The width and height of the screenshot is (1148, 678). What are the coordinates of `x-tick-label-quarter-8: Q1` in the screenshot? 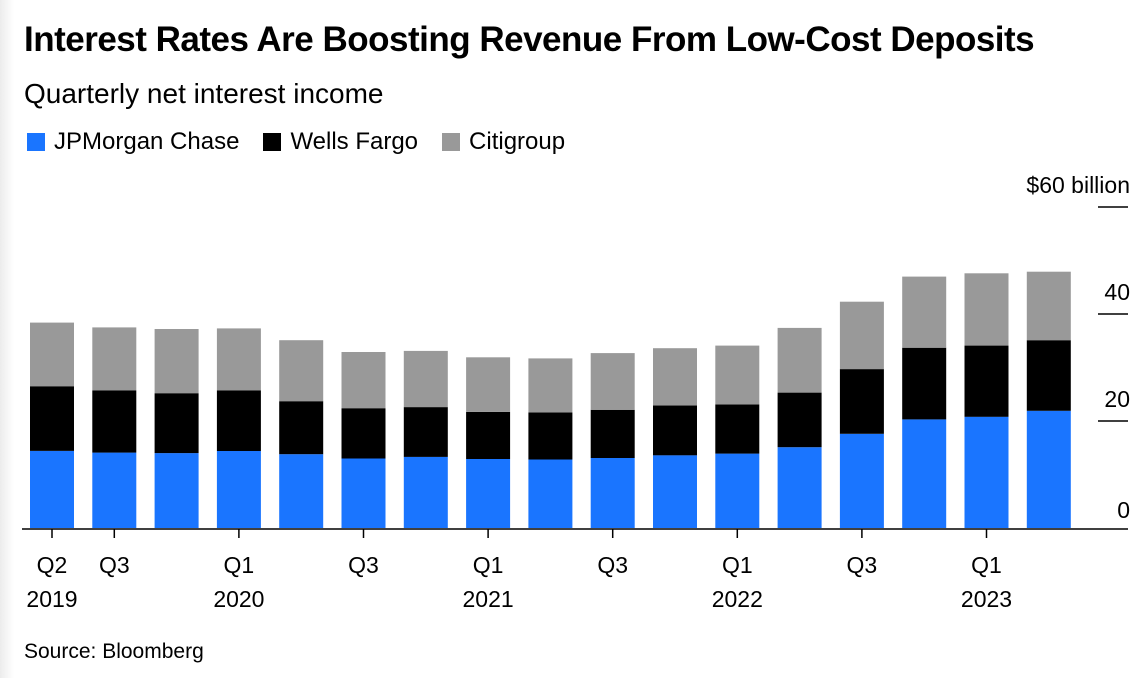 It's located at (986, 565).